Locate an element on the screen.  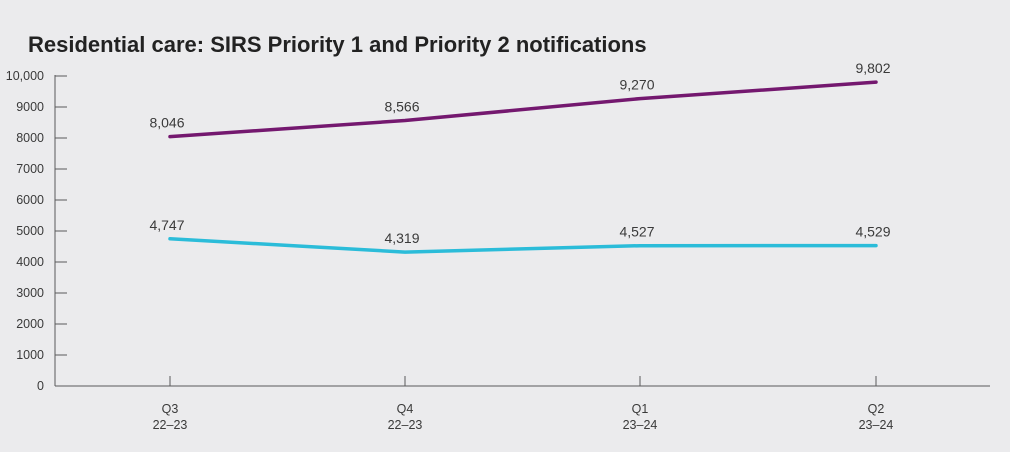
data-label: 9,270 is located at coordinates (636, 85).